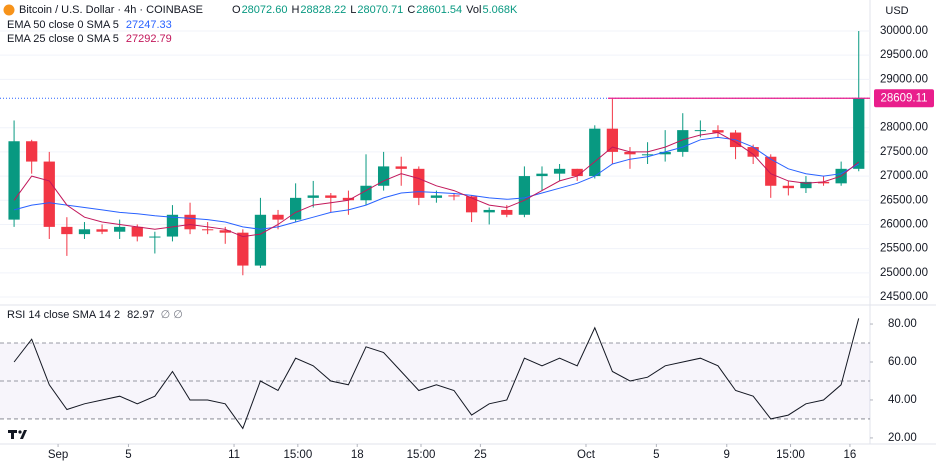 This screenshot has height=464, width=936. I want to click on x-tick-label: Sep, so click(58, 455).